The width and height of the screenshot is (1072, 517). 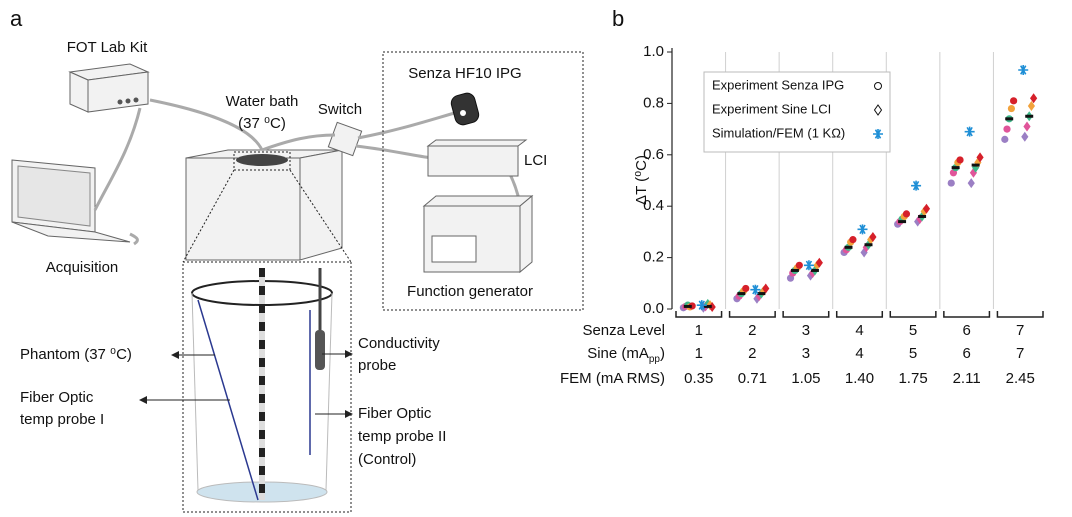 What do you see at coordinates (402, 436) in the screenshot?
I see `label: temp probe II` at bounding box center [402, 436].